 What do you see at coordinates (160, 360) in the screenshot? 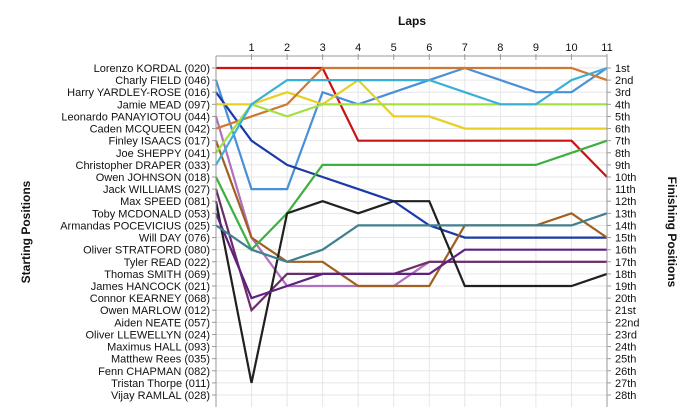
I see `start-label: Matthew Rees (035)` at bounding box center [160, 360].